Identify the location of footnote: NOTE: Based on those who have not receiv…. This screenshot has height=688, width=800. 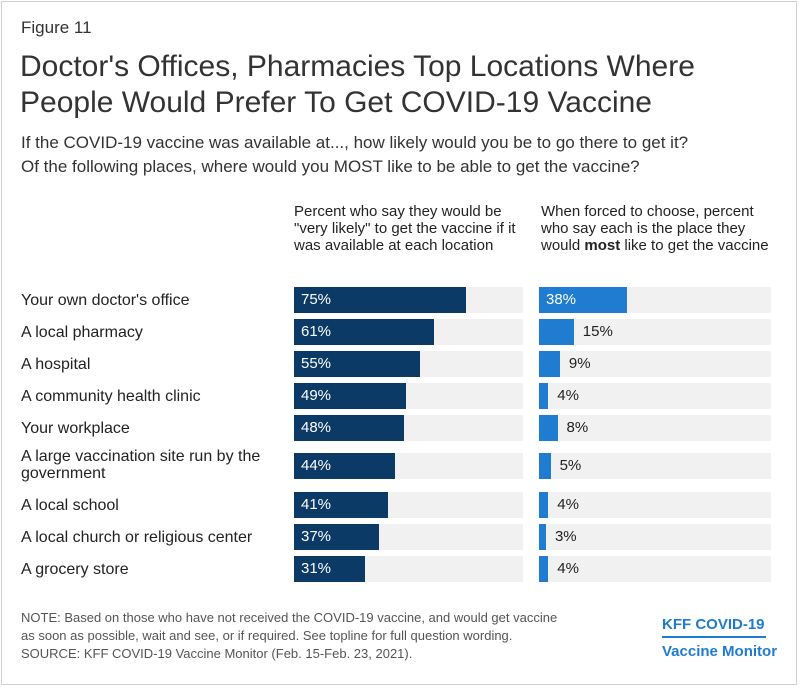
(331, 636).